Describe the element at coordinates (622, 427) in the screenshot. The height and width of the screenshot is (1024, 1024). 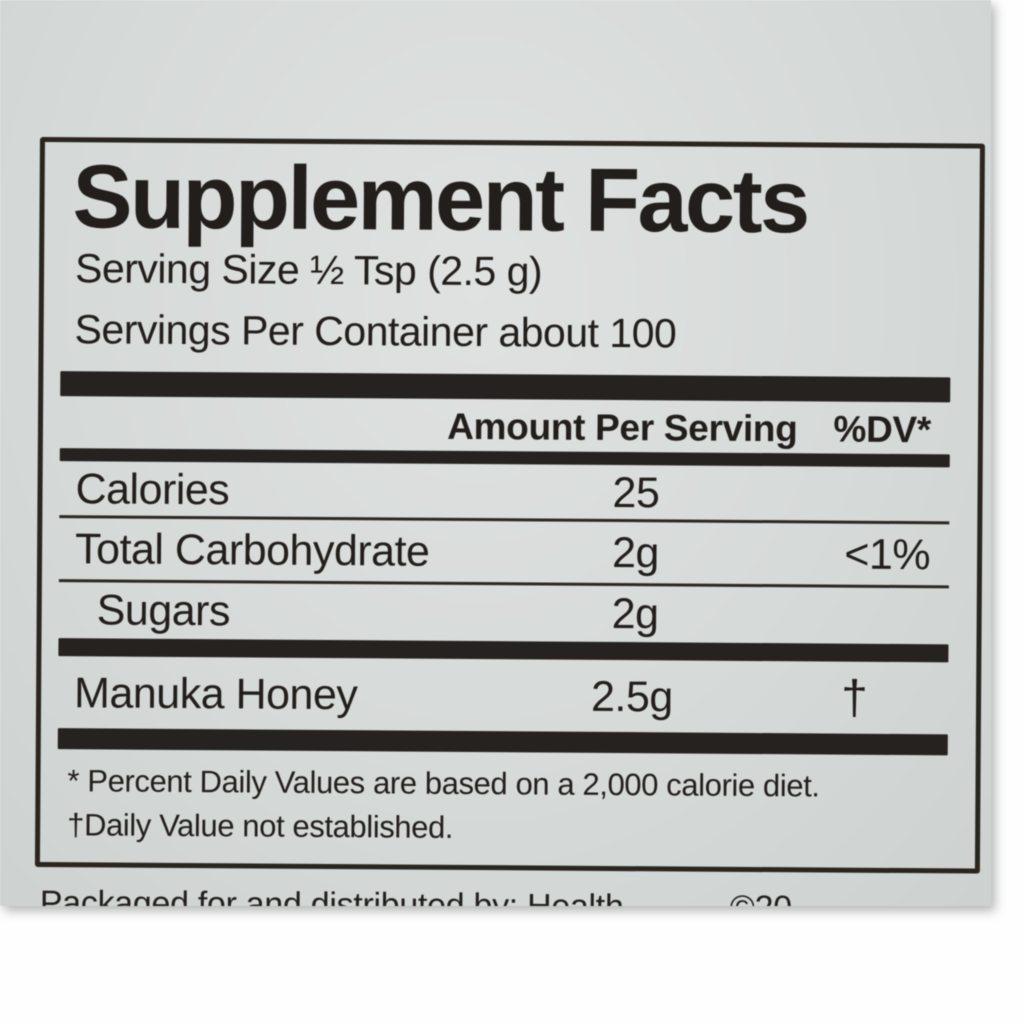
I see `amount-per-serving-header: Amount Per Serving` at that location.